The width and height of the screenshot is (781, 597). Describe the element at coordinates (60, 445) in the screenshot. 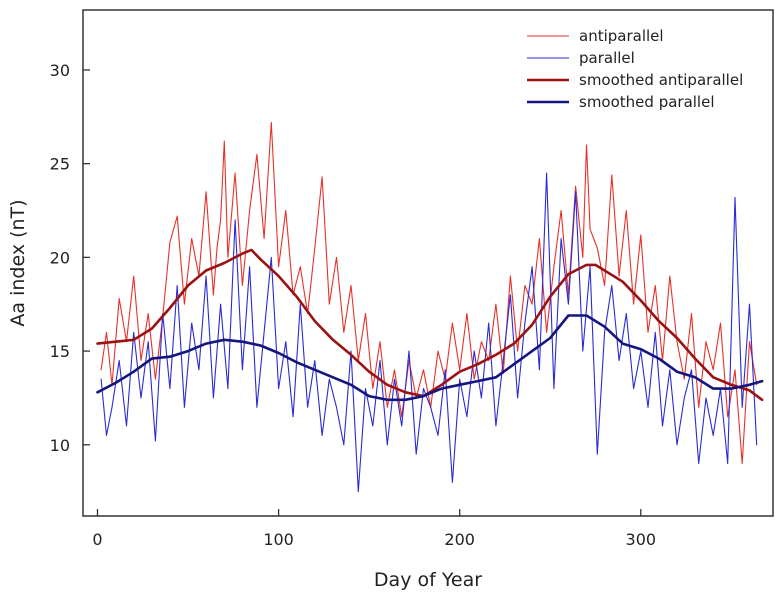

I see `y-tick-label: 10` at that location.